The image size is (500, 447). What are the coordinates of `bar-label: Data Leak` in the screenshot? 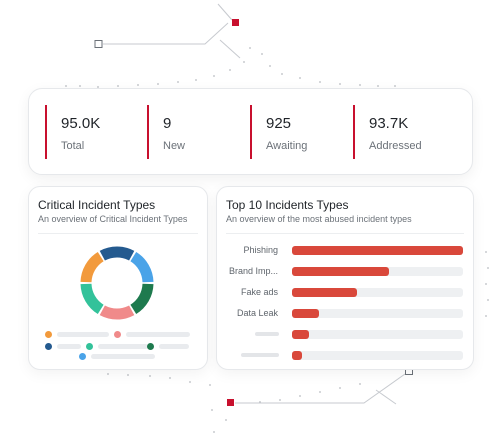 It's located at (257, 313).